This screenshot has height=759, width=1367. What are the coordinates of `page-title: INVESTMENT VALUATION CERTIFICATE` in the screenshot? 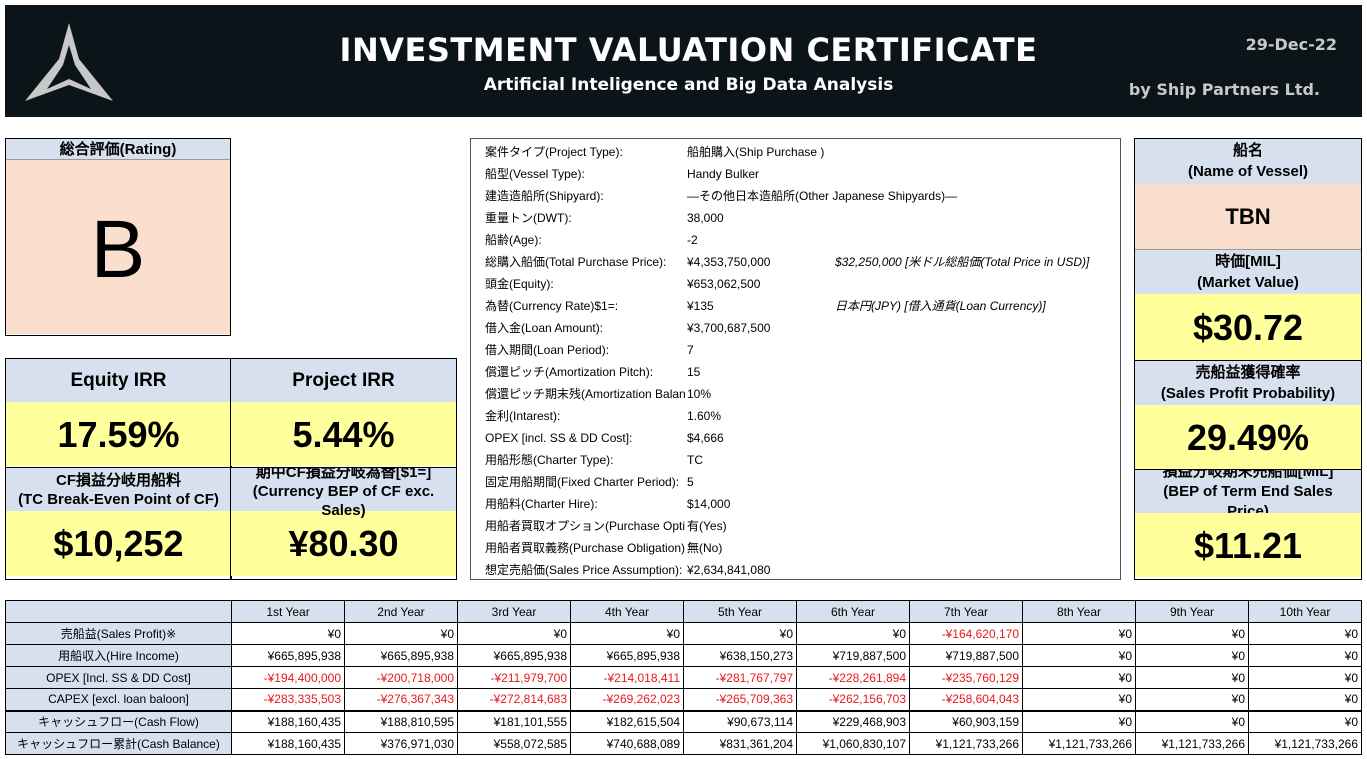 It's located at (688, 50).